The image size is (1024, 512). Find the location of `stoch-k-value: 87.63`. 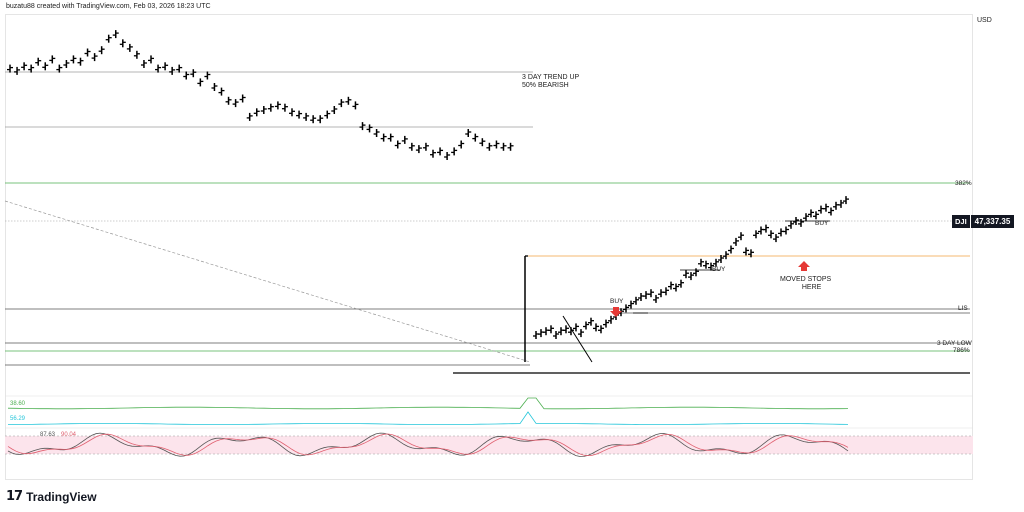

stoch-k-value: 87.63 is located at coordinates (48, 435).